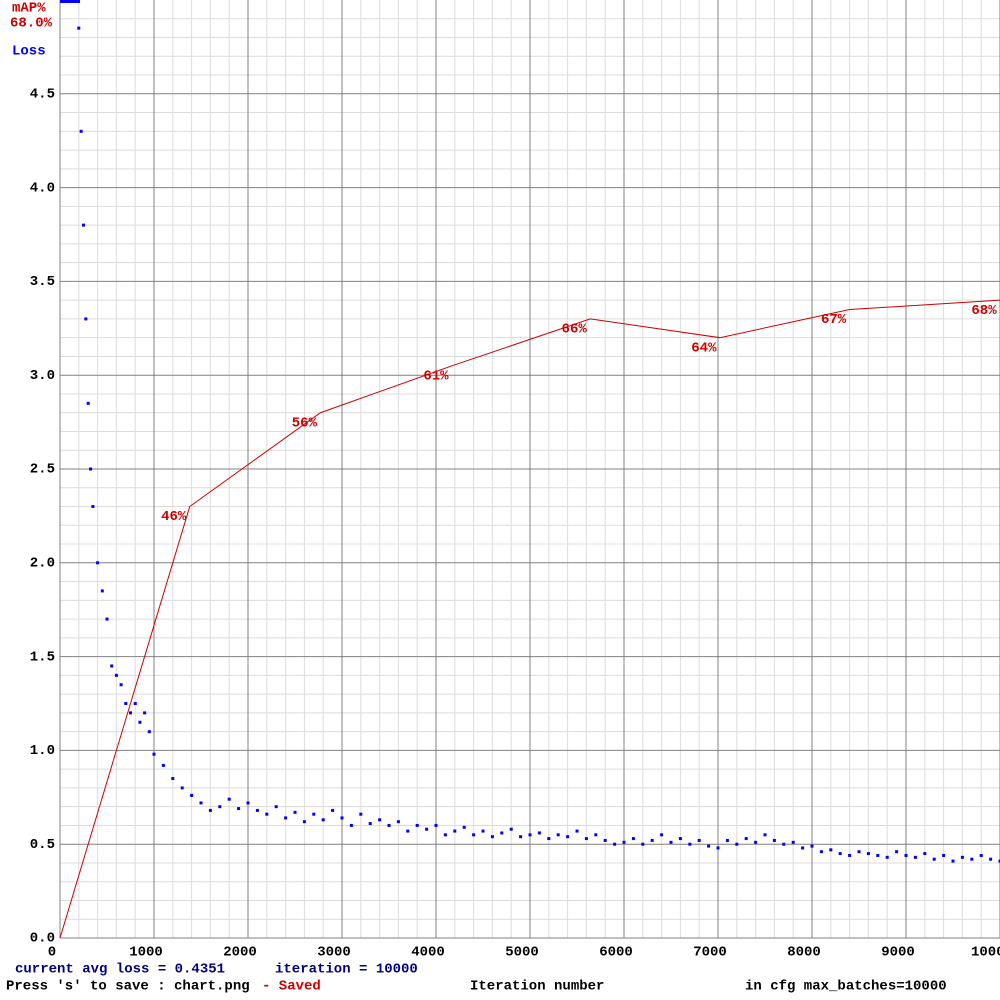 This screenshot has width=1000, height=1000. I want to click on y-tick-label: 2.5, so click(42, 470).